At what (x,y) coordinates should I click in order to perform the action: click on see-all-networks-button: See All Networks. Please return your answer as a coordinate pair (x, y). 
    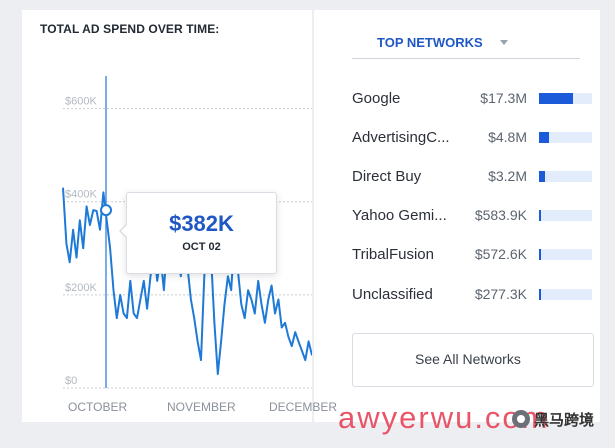
    Looking at the image, I should click on (473, 360).